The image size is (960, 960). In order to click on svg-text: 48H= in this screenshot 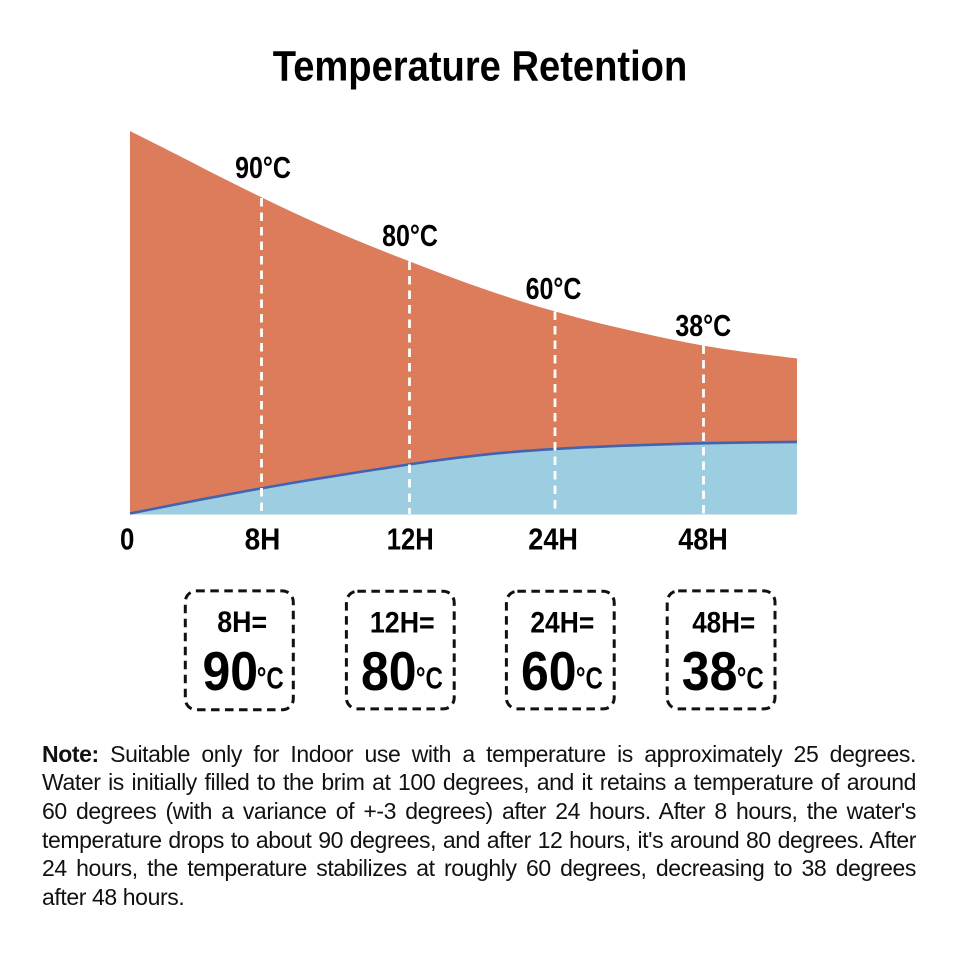, I will do `click(723, 622)`.